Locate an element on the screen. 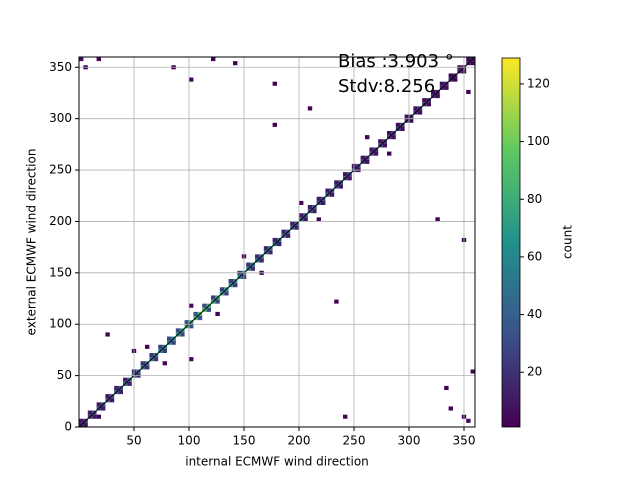  annotation: Bias :3.903 ° is located at coordinates (396, 61).